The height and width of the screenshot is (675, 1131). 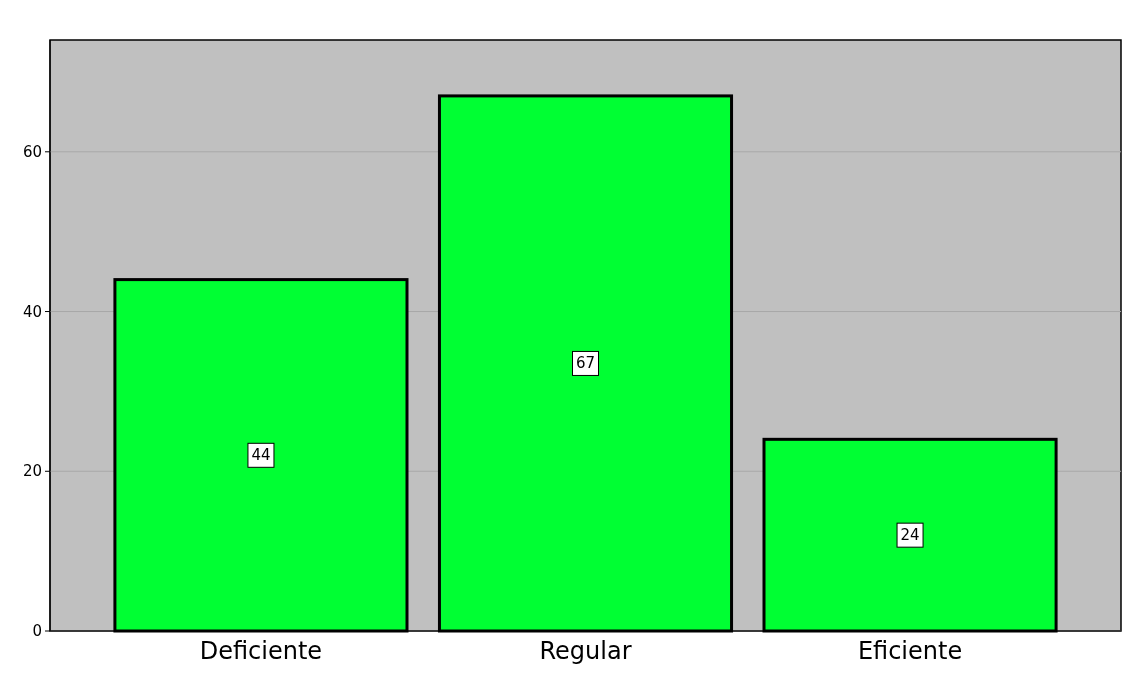 I want to click on y-tick-label: 40, so click(x=32, y=311).